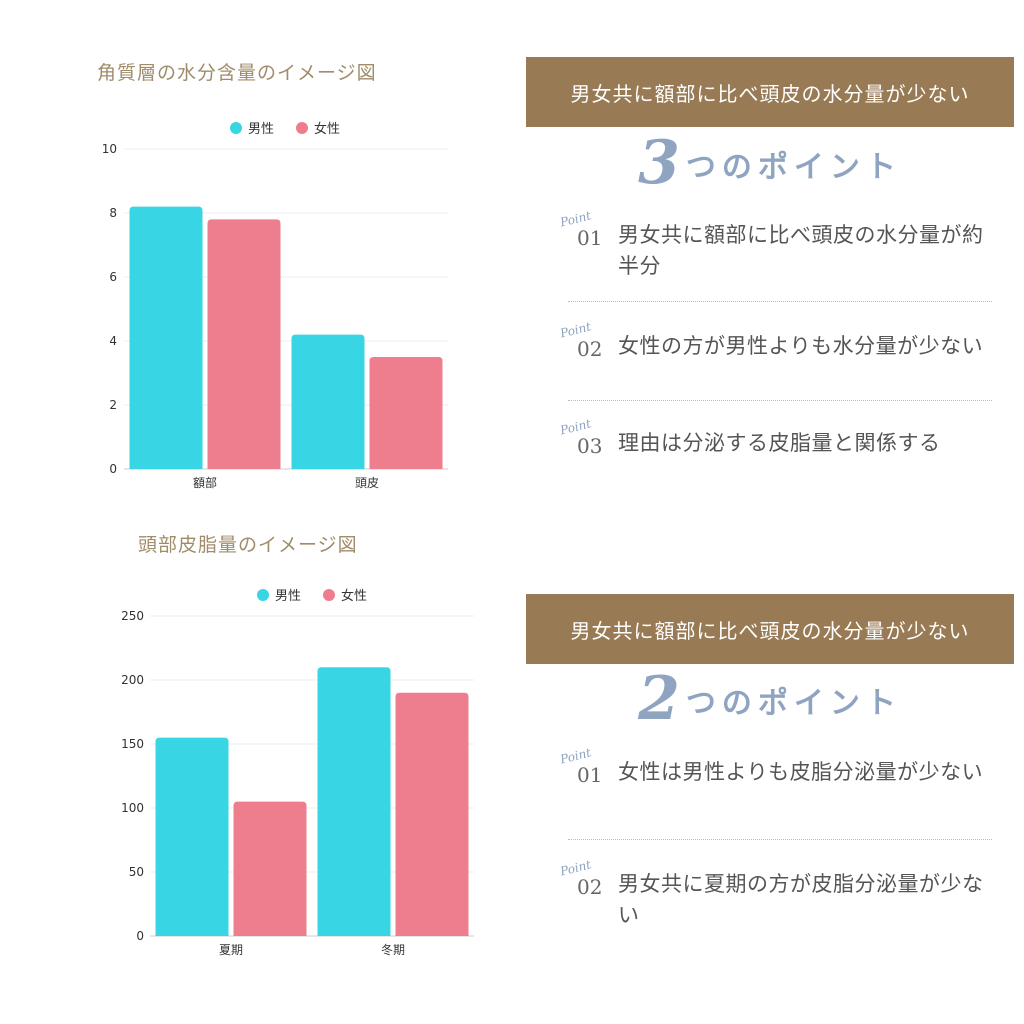  What do you see at coordinates (248, 545) in the screenshot?
I see `chart-title: 頭部皮脂量のイメージ図` at bounding box center [248, 545].